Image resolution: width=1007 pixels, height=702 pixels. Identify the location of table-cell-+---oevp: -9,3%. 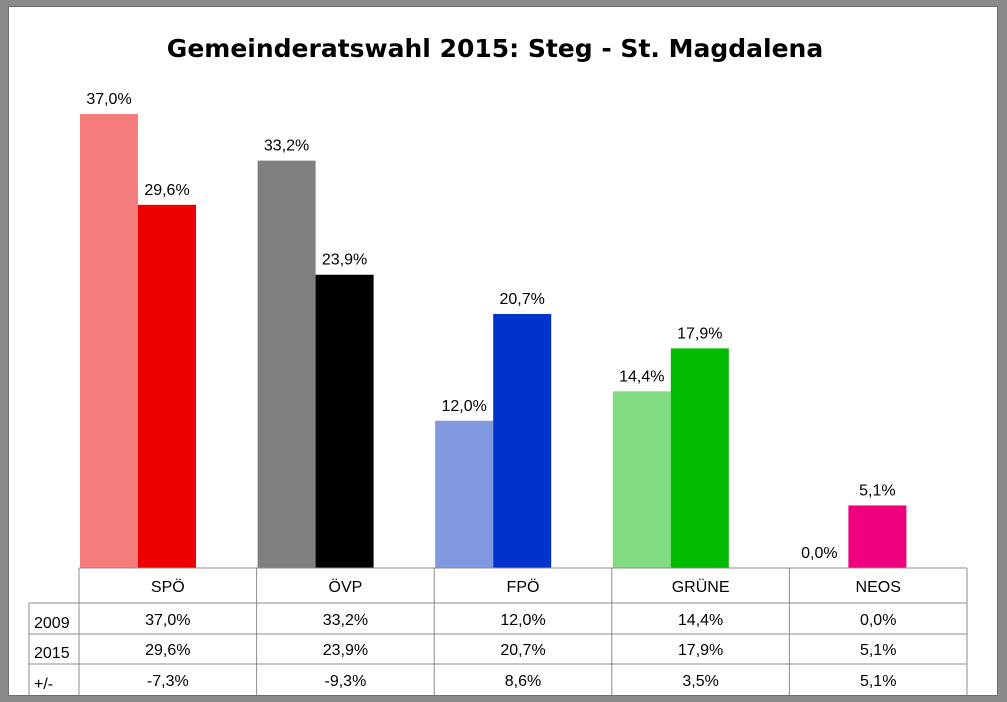
(346, 681).